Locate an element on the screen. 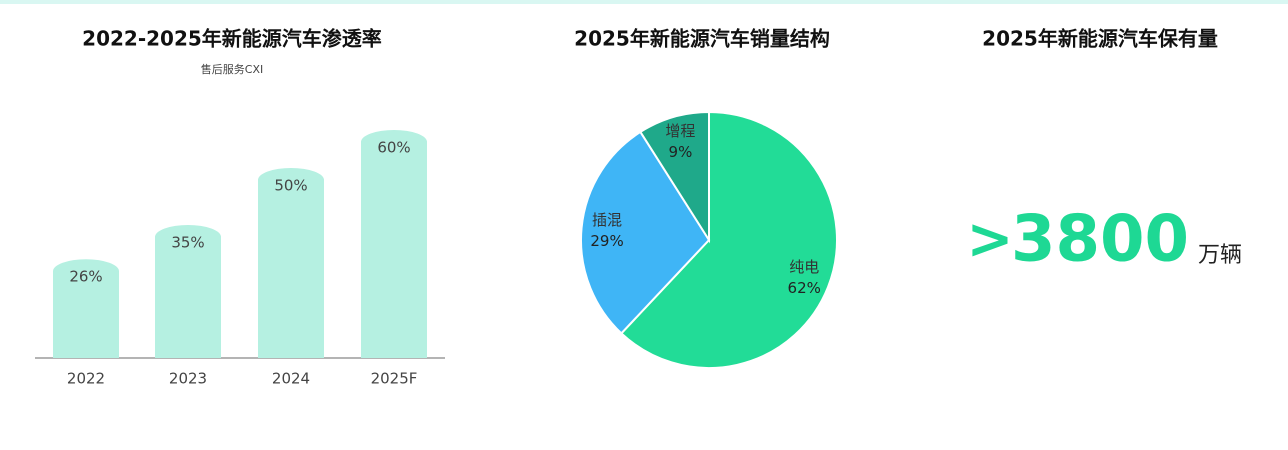 Image resolution: width=1288 pixels, height=450 pixels. top-band is located at coordinates (644, 2).